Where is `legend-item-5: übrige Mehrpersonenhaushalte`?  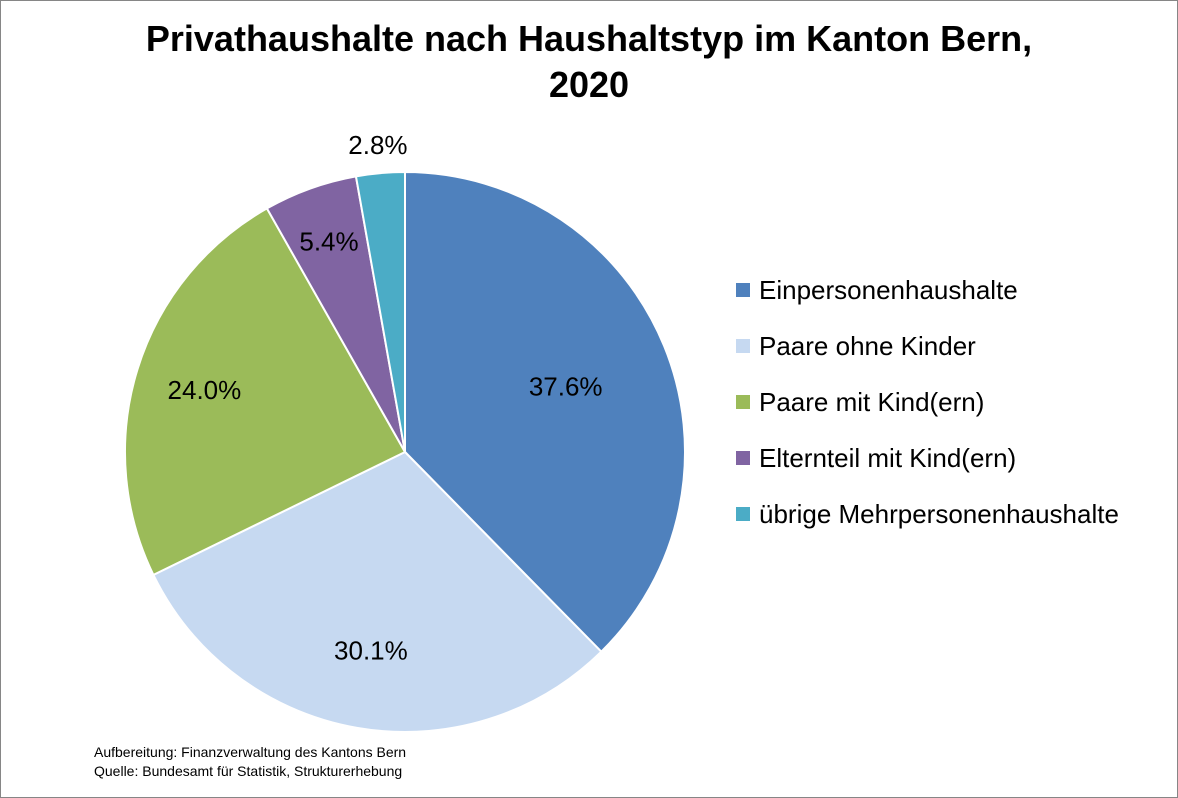
legend-item-5: übrige Mehrpersonenhaushalte is located at coordinates (927, 514).